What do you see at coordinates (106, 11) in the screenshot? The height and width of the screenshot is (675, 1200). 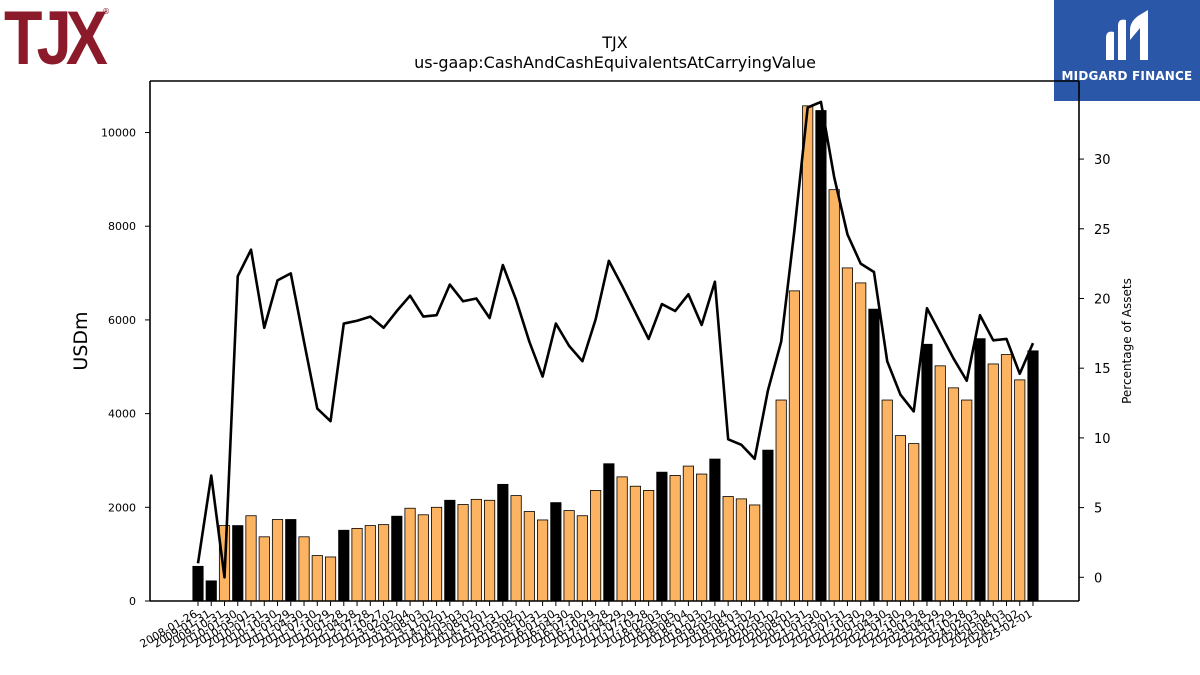 I see `registered-mark: ®` at bounding box center [106, 11].